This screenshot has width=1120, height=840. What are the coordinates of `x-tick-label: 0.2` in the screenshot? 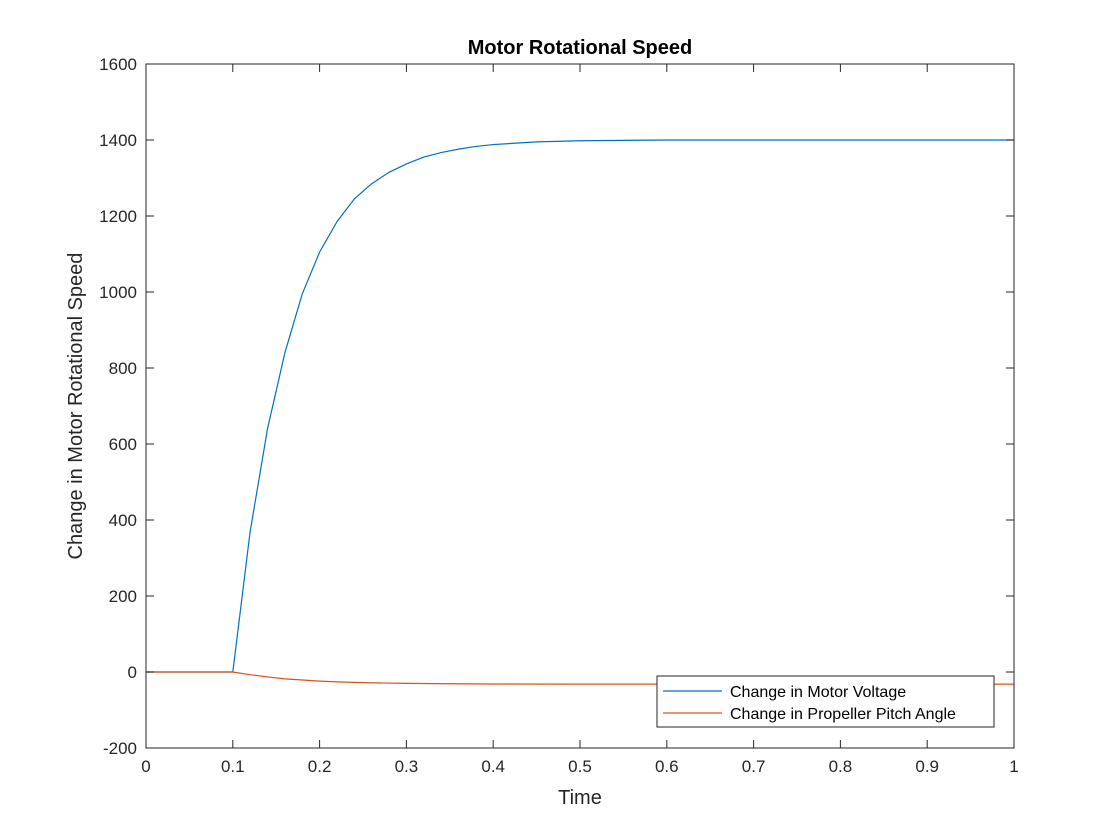 It's located at (320, 766).